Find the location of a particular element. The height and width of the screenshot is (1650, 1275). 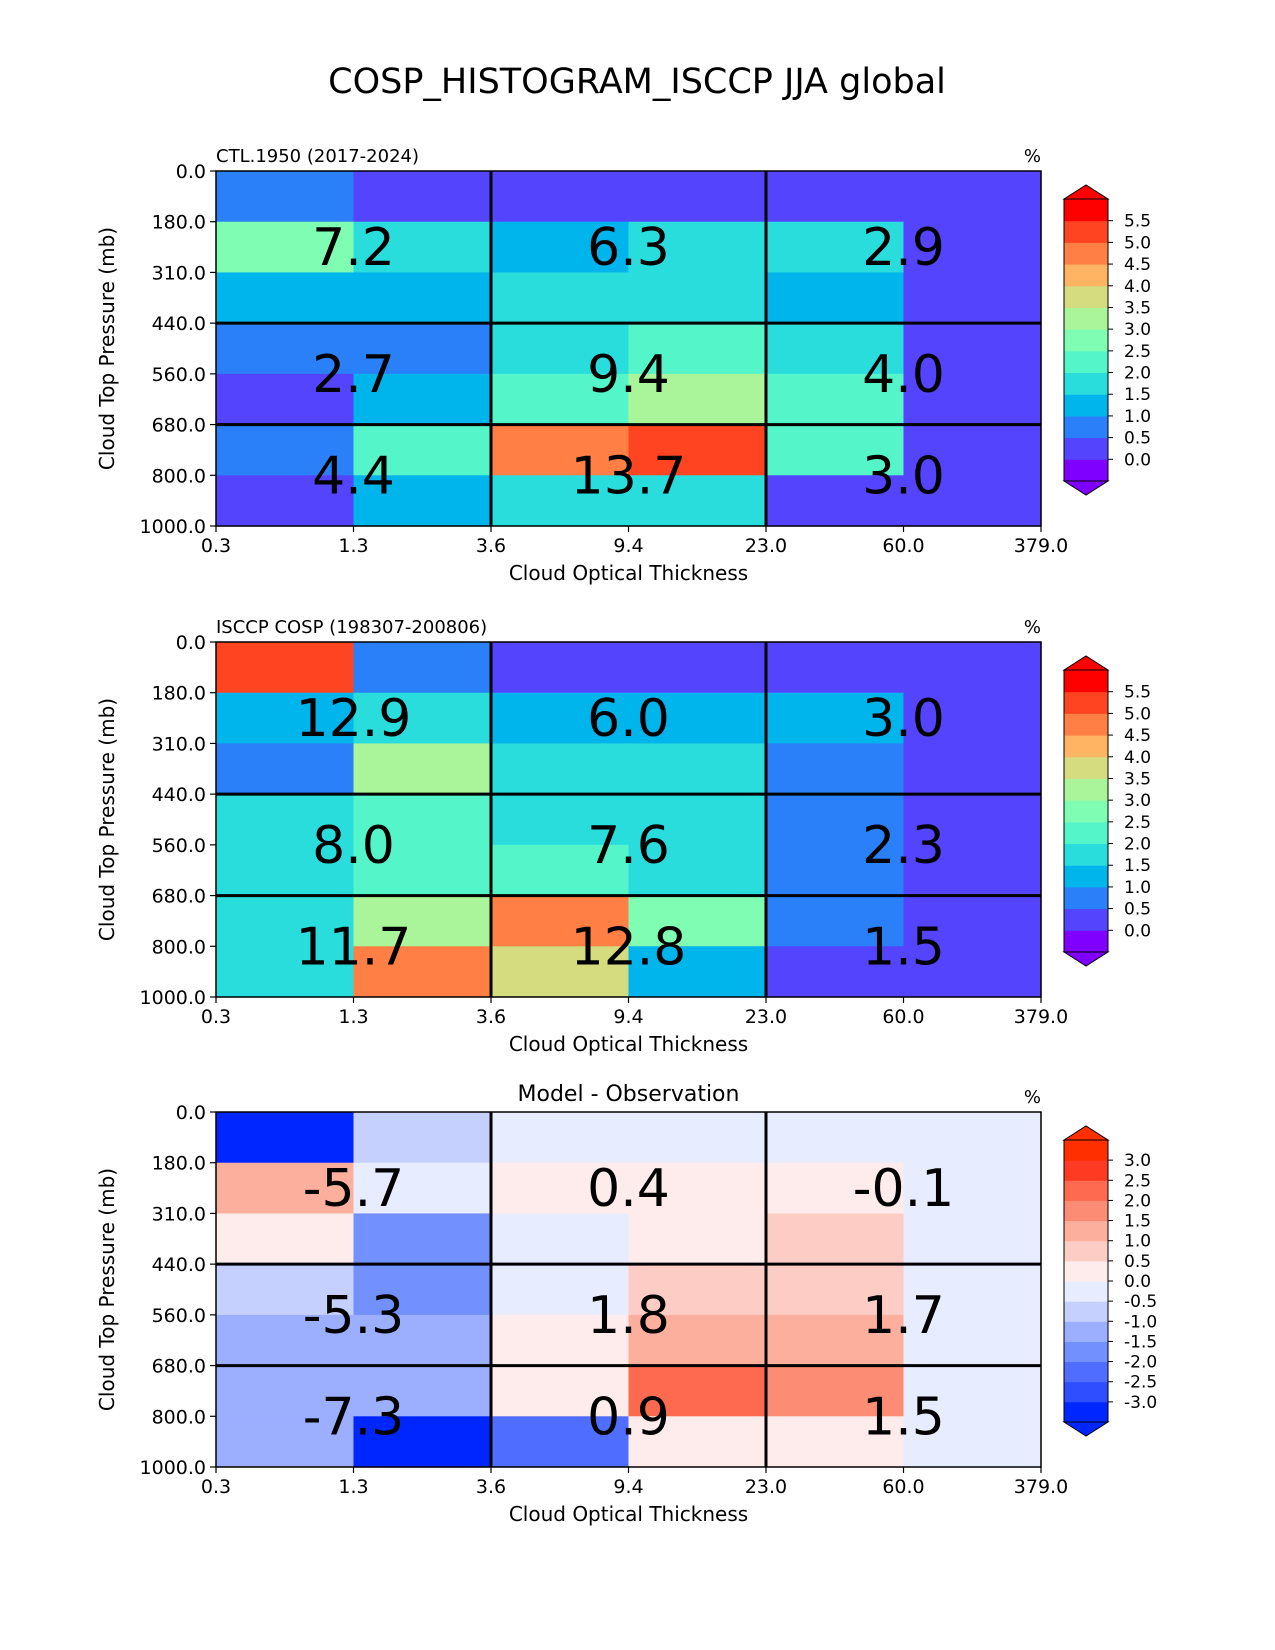

block-sum-label: -5.3 is located at coordinates (353, 1316).